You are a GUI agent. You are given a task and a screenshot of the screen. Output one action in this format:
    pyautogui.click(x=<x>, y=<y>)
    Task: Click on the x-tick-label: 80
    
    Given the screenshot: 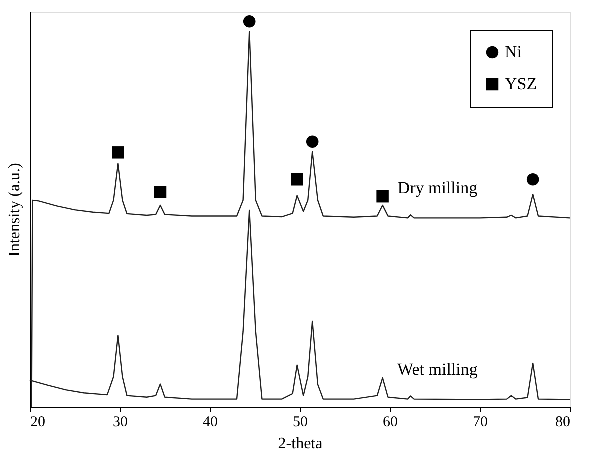 What is the action you would take?
    pyautogui.click(x=563, y=422)
    